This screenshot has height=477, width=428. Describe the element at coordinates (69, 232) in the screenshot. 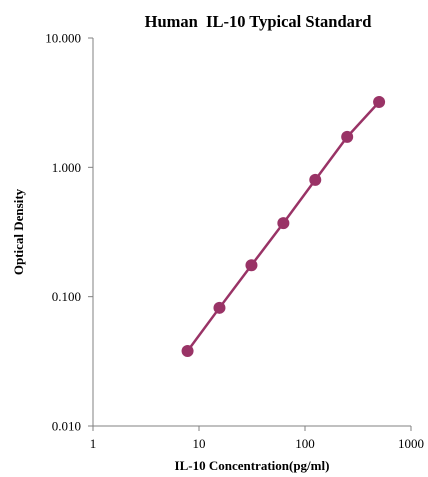

I see `y-ticks: 0.010 0.100 1.000 10.000` at that location.